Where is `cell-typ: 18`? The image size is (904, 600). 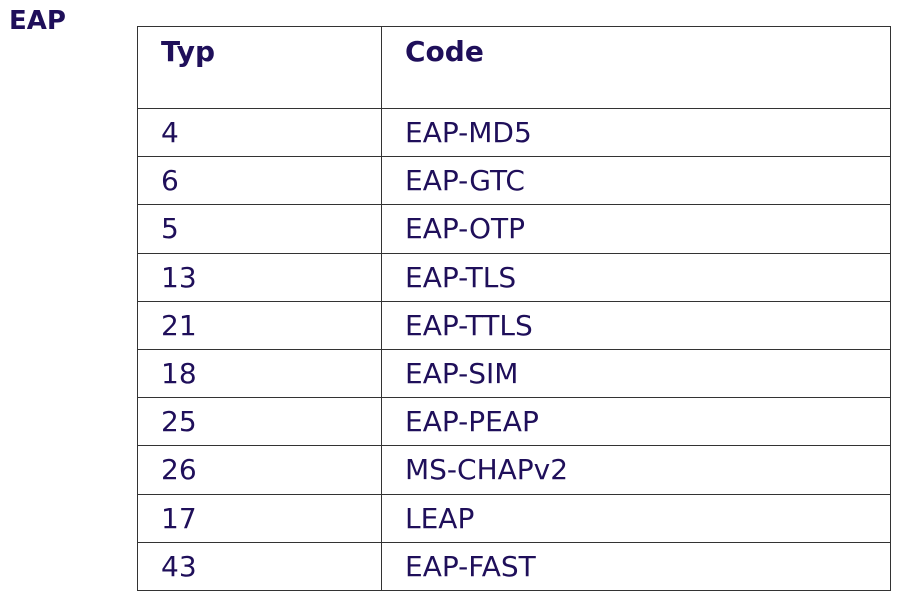
cell-typ: 18 is located at coordinates (259, 373).